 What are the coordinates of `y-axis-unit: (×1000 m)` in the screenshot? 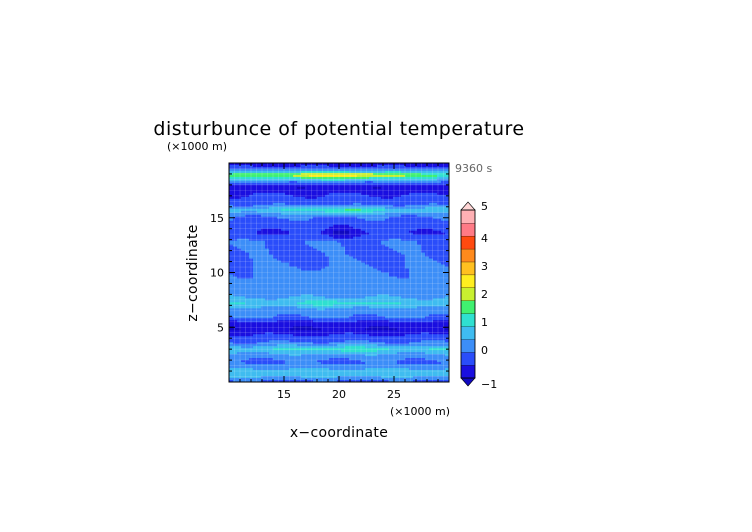 It's located at (197, 146).